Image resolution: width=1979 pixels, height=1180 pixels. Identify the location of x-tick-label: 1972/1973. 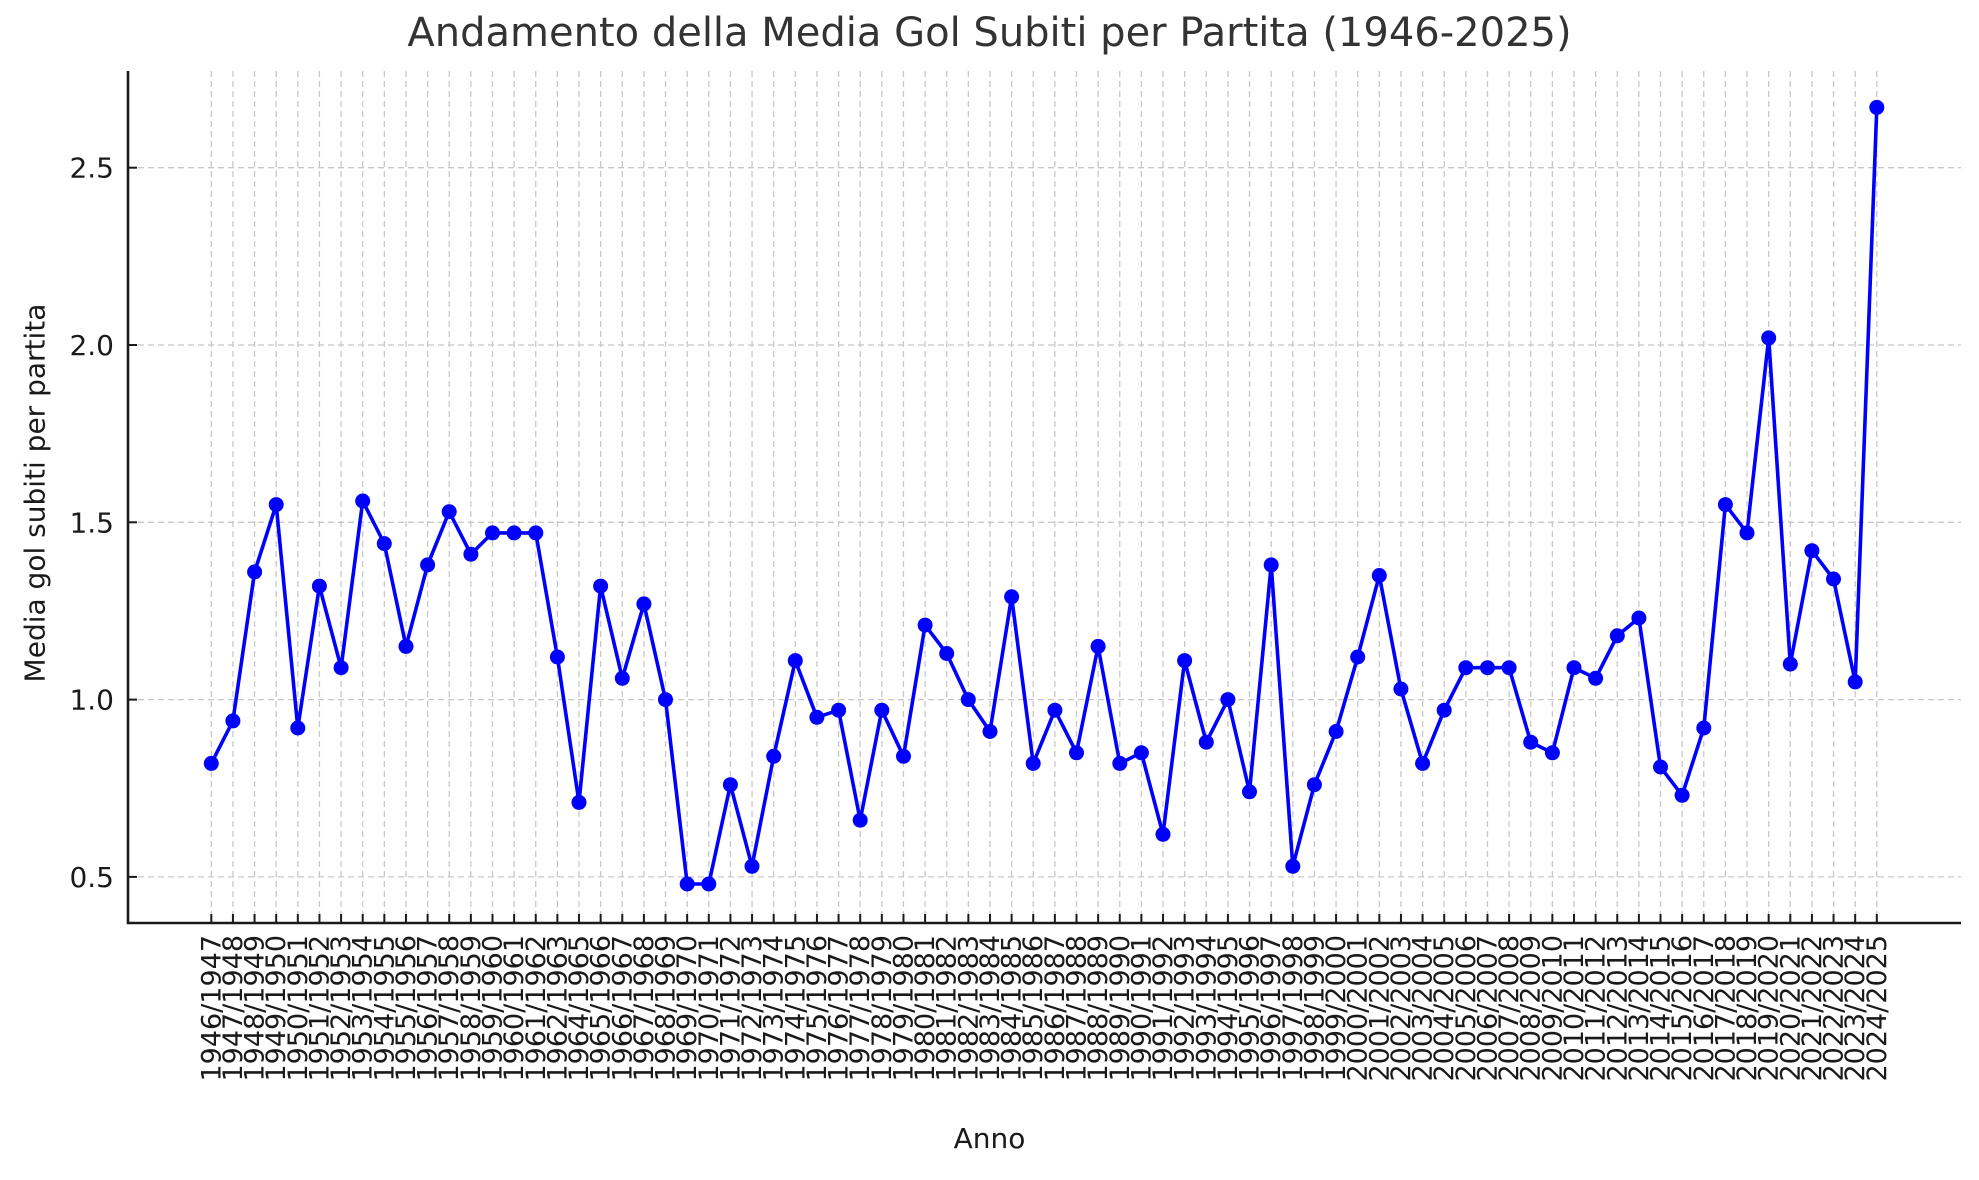
(752, 1008).